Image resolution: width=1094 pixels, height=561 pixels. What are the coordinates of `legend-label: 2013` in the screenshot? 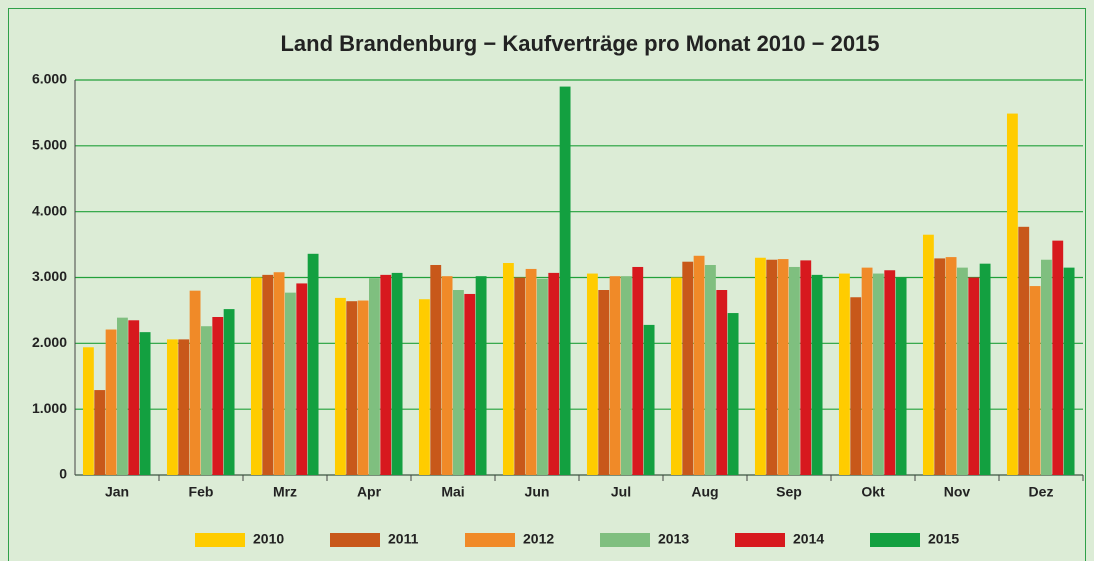 It's located at (673, 539).